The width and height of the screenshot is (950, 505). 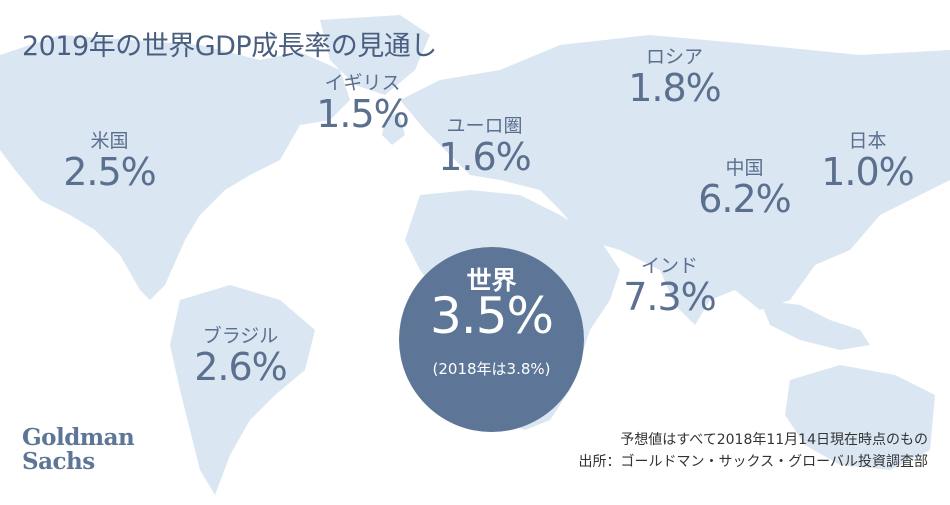 What do you see at coordinates (78, 438) in the screenshot?
I see `logo-line-1: Goldman` at bounding box center [78, 438].